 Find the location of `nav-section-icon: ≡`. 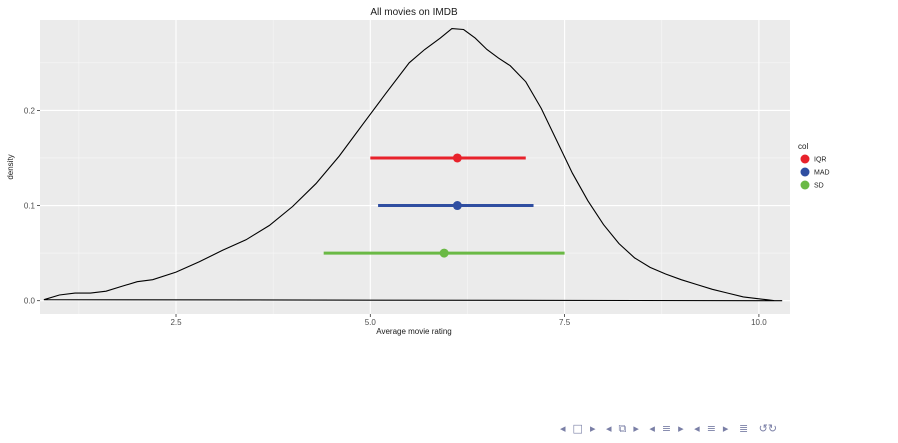

nav-section-icon: ≡ is located at coordinates (666, 428).